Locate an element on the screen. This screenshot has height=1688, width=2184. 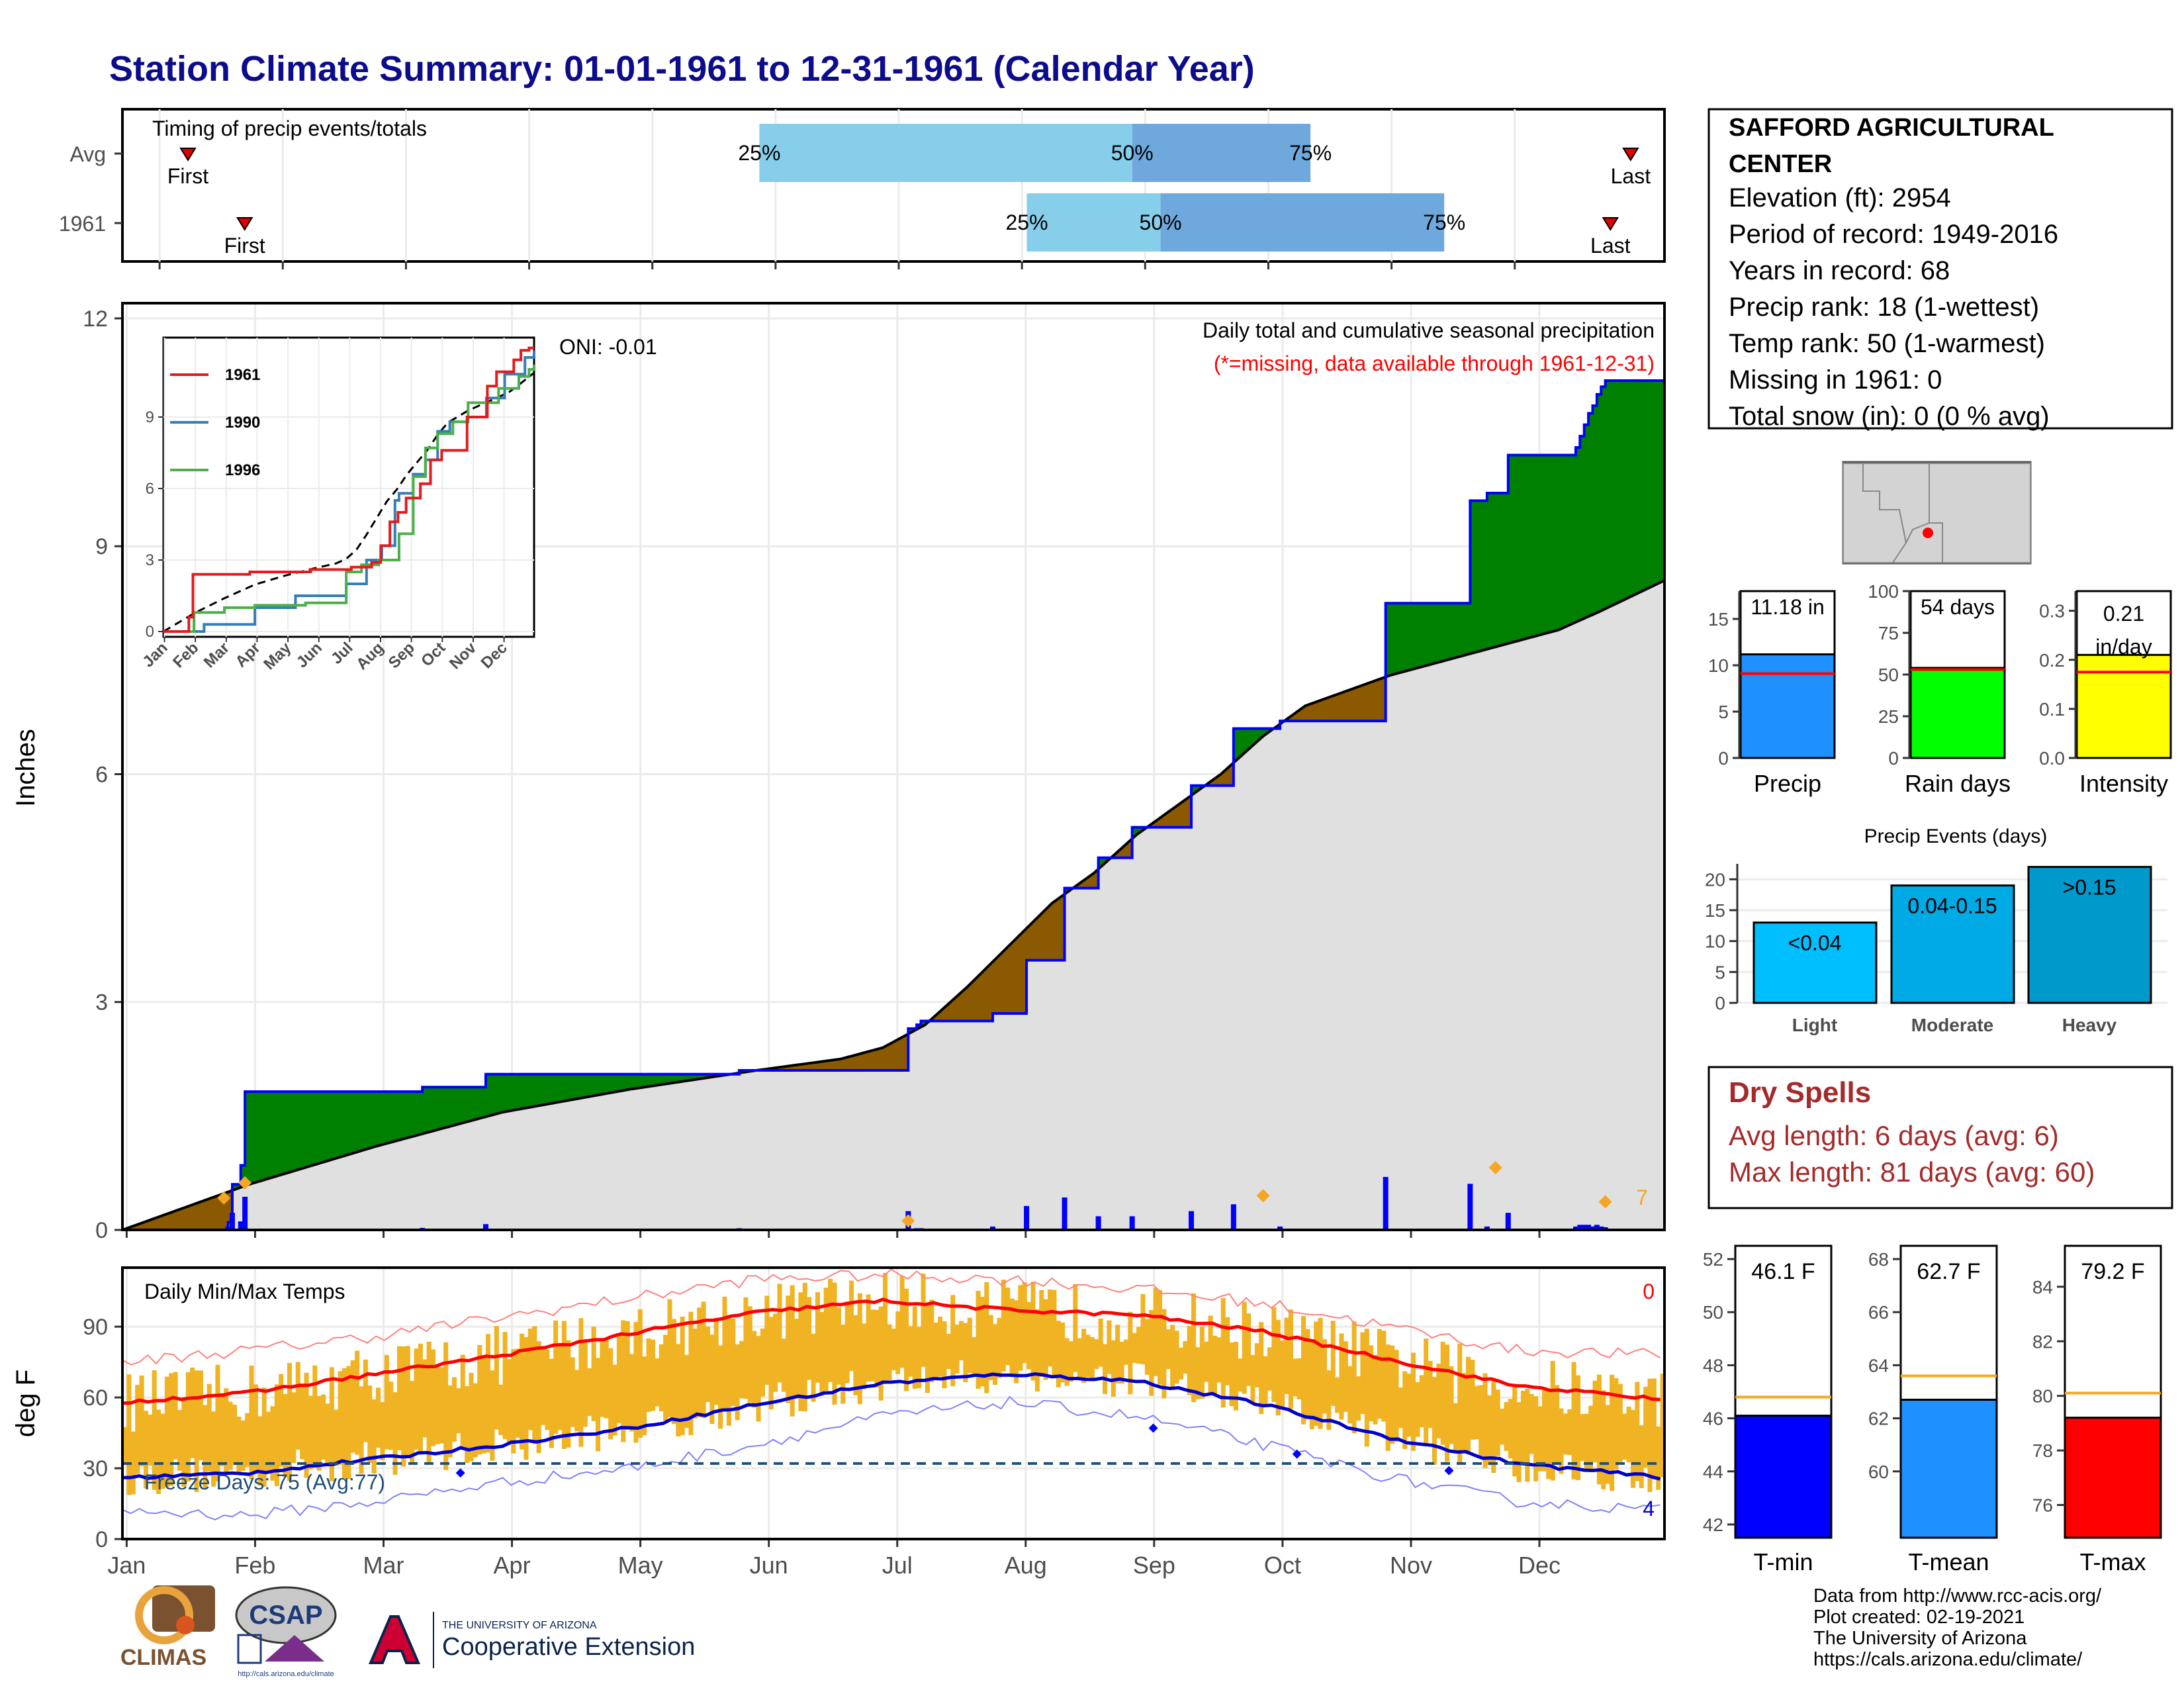
dry-spells-title: Dry Spells is located at coordinates (1800, 1092).